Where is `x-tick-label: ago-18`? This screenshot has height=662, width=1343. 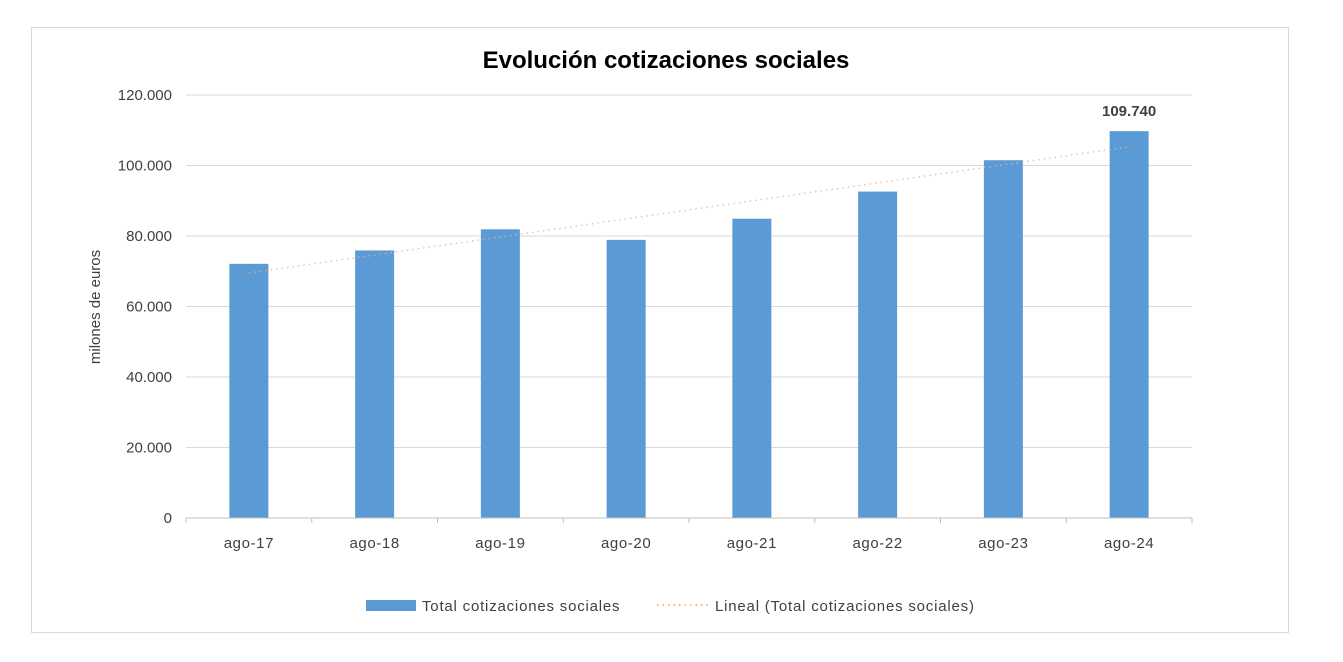
x-tick-label: ago-18 is located at coordinates (374, 543).